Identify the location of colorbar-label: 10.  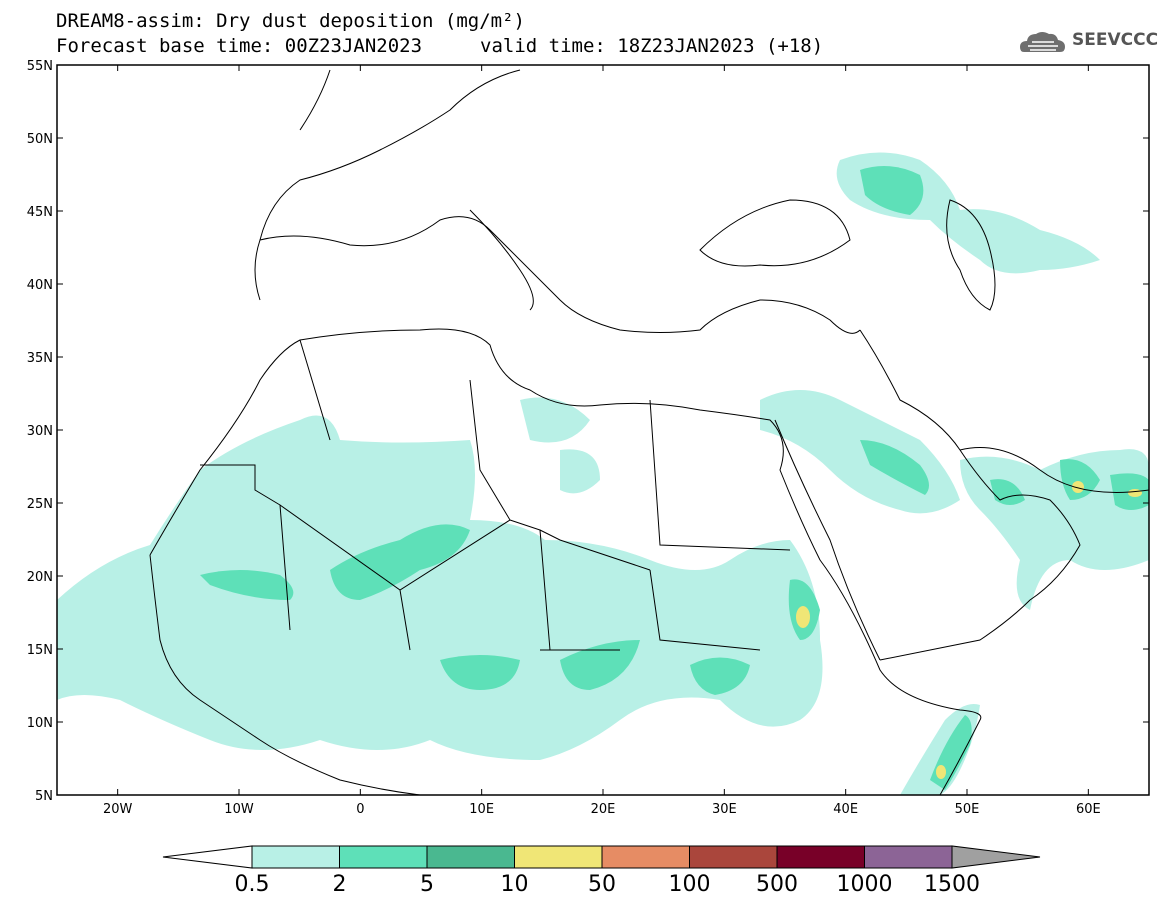
(515, 884).